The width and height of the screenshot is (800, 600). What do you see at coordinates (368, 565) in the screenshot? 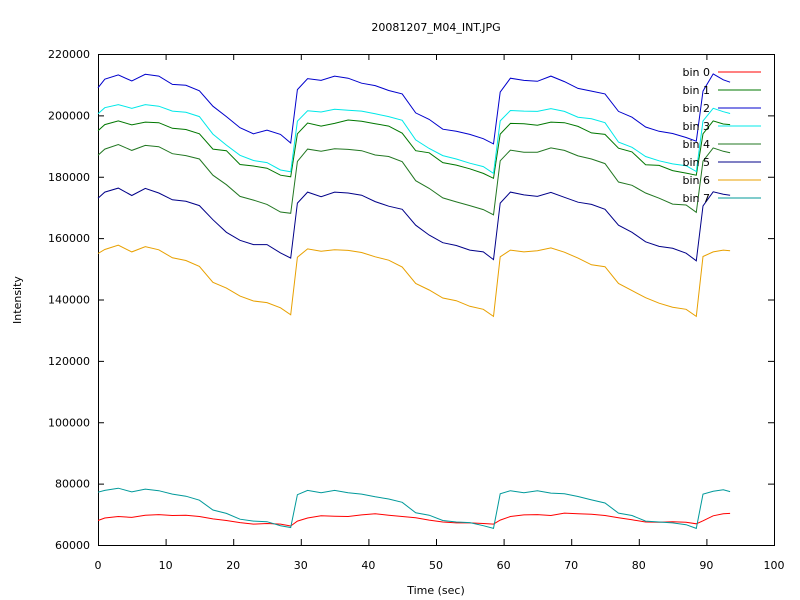
I see `x-tick-label: 40` at bounding box center [368, 565].